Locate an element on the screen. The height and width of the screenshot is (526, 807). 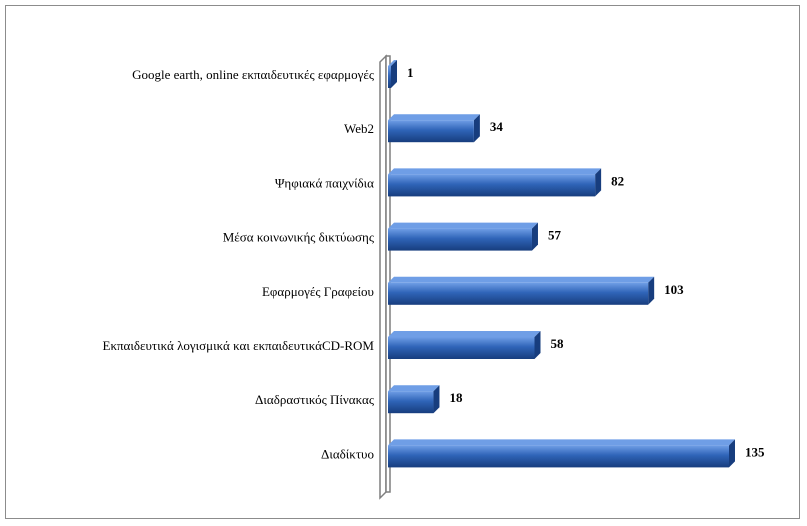
category-axis-wall is located at coordinates (385, 277).